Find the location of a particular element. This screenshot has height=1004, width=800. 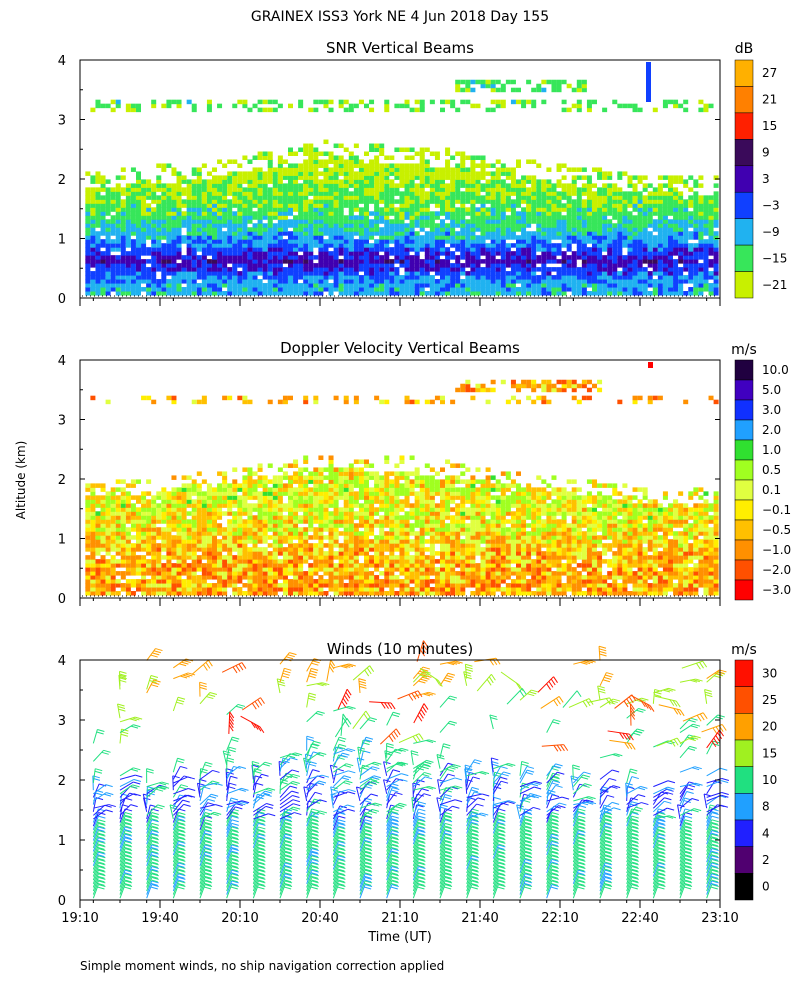

snr-y-tick-label: 0 is located at coordinates (62, 299).